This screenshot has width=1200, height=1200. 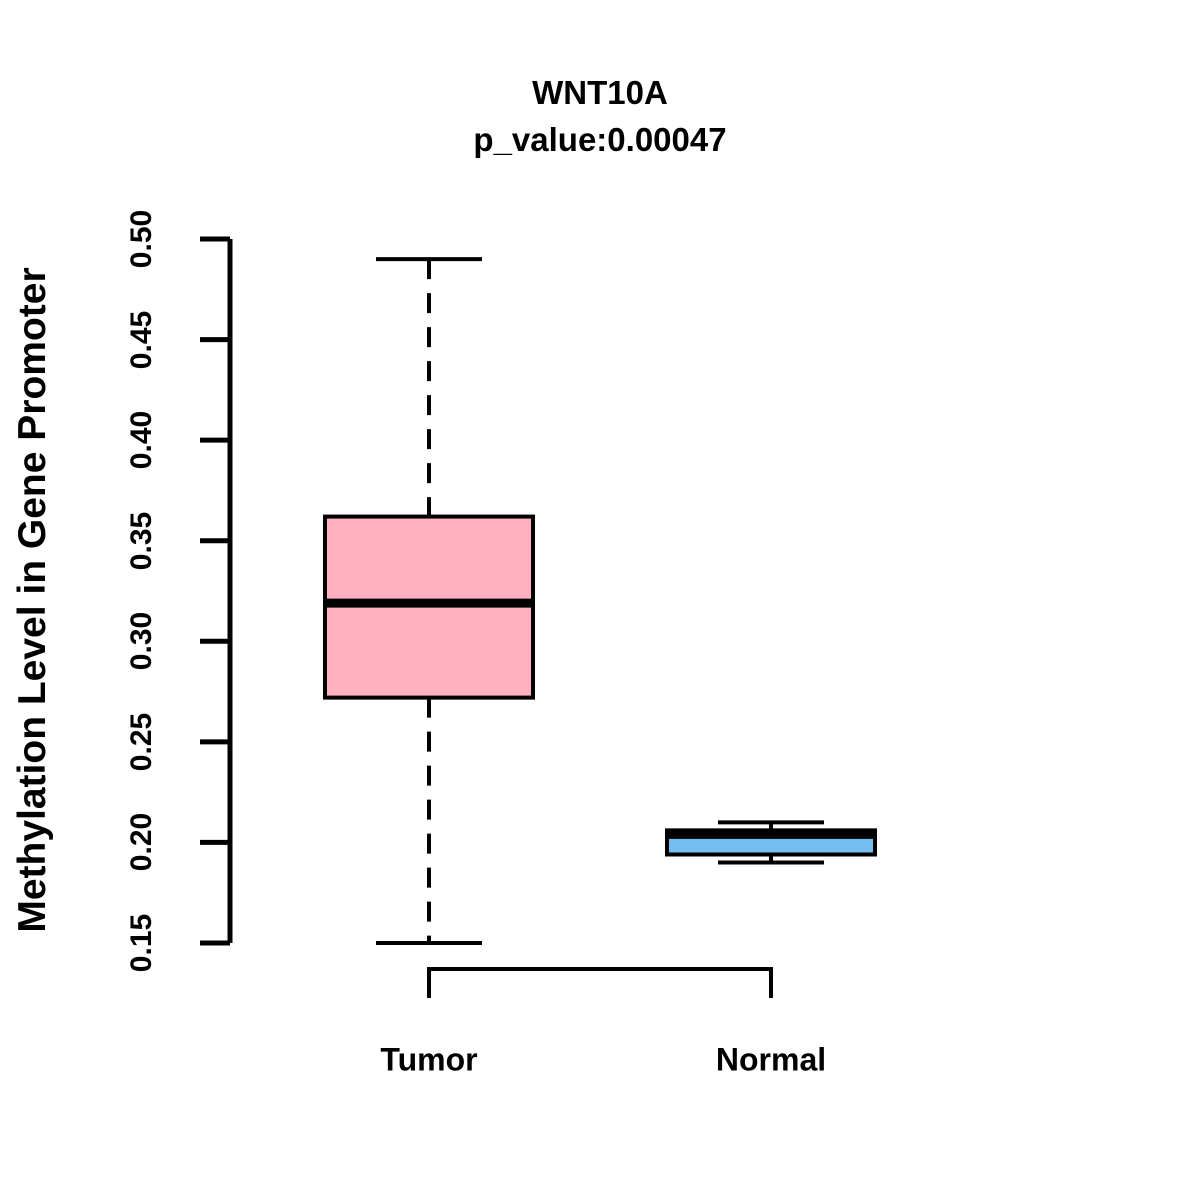 I want to click on y-tick-label: 0.45, so click(x=141, y=339).